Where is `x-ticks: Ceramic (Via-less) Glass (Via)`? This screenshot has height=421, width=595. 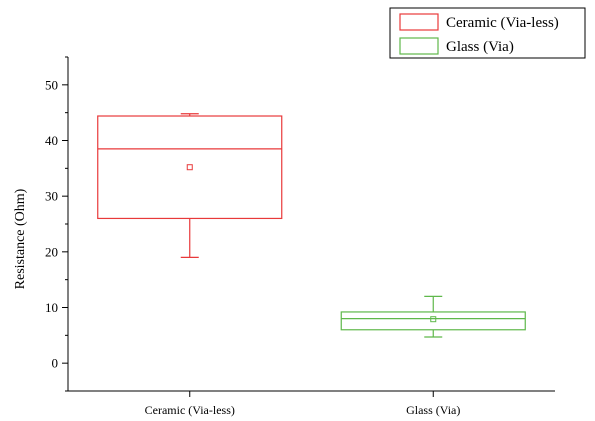 x-ticks: Ceramic (Via-less) Glass (Via) is located at coordinates (302, 404).